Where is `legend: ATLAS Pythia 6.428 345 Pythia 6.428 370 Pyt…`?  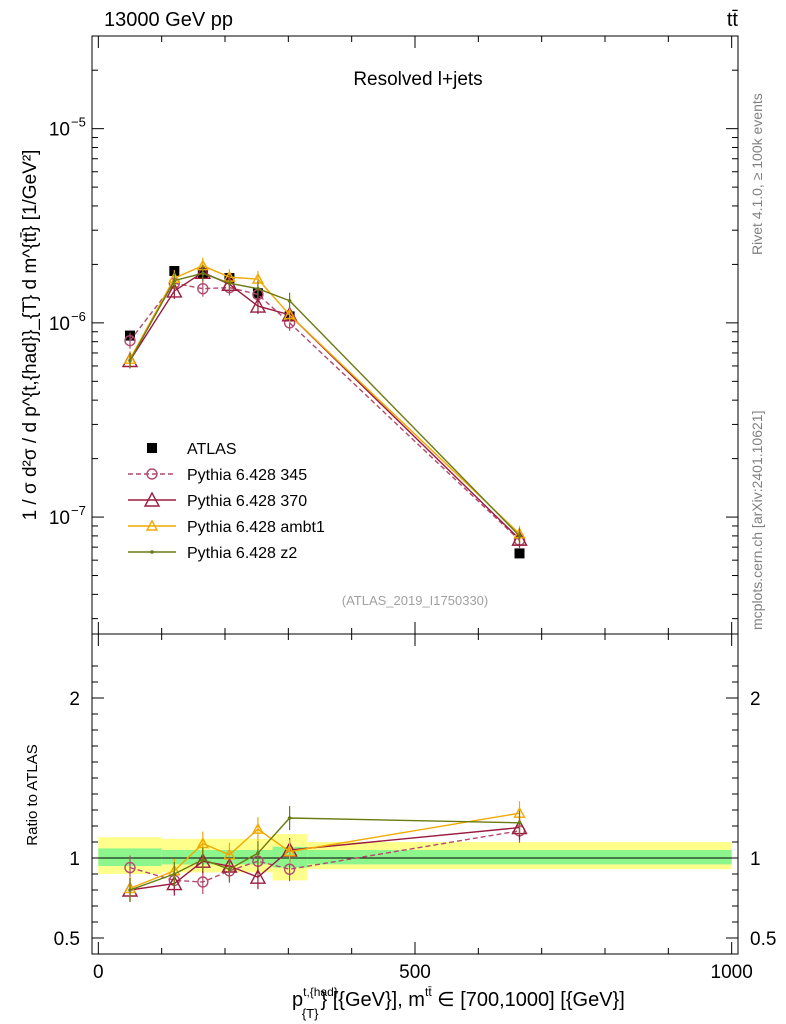 legend: ATLAS Pythia 6.428 345 Pythia 6.428 370 Pyt… is located at coordinates (226, 501).